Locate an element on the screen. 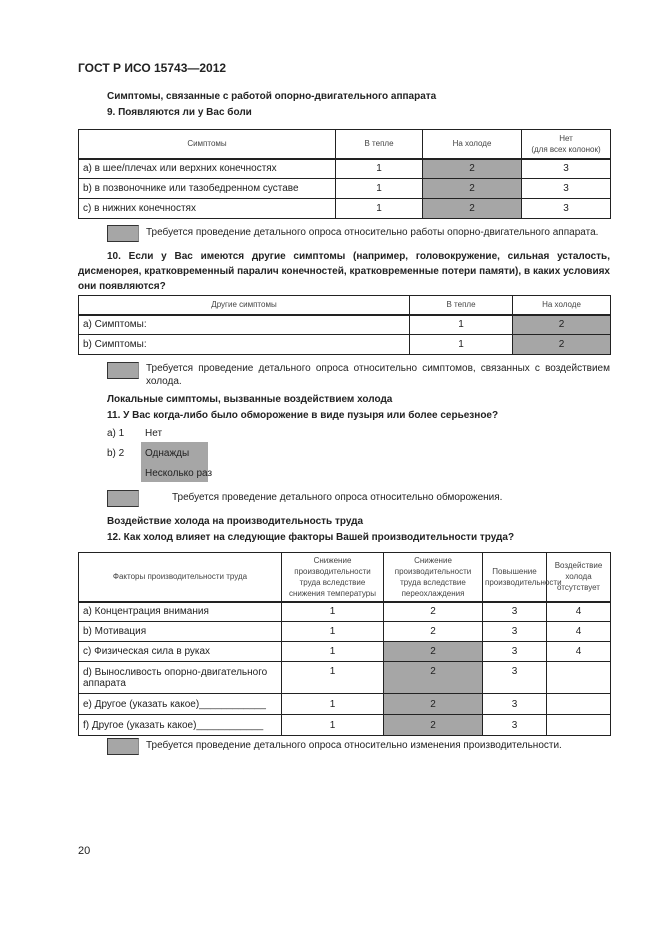  table-row: с) в нижних конечностях 1 2 3 is located at coordinates (344, 208).